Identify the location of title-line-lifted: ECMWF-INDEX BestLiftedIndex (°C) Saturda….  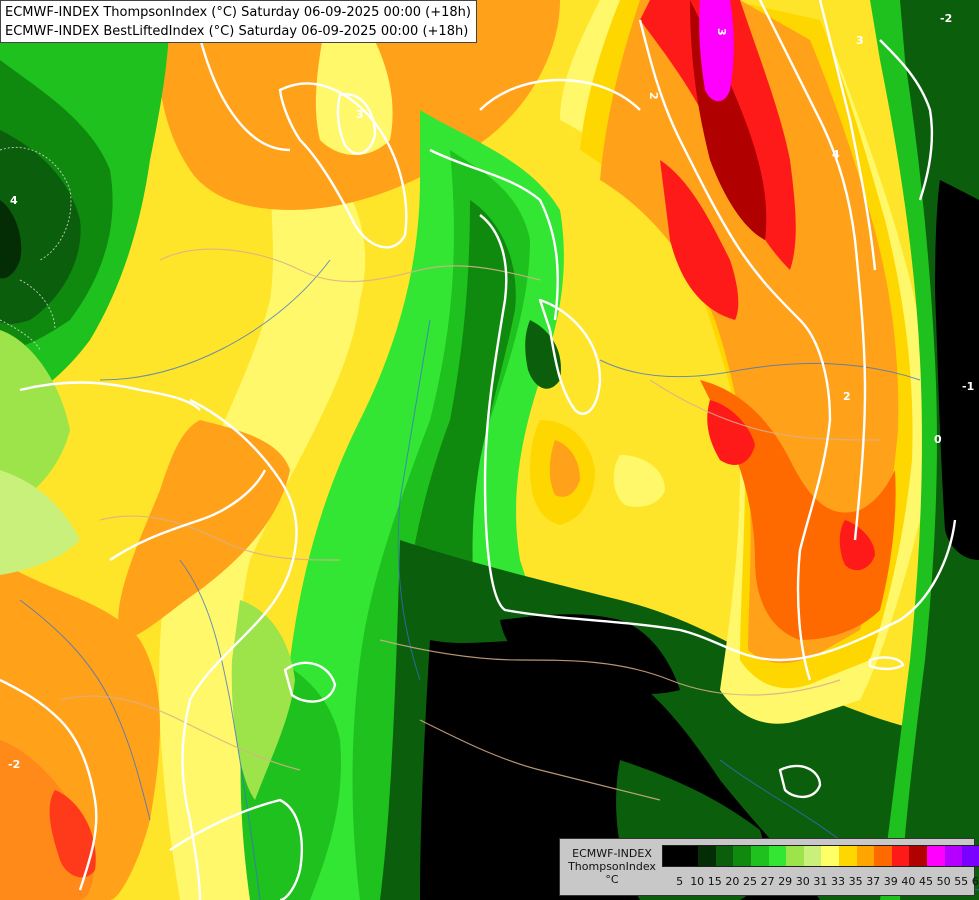
(237, 31).